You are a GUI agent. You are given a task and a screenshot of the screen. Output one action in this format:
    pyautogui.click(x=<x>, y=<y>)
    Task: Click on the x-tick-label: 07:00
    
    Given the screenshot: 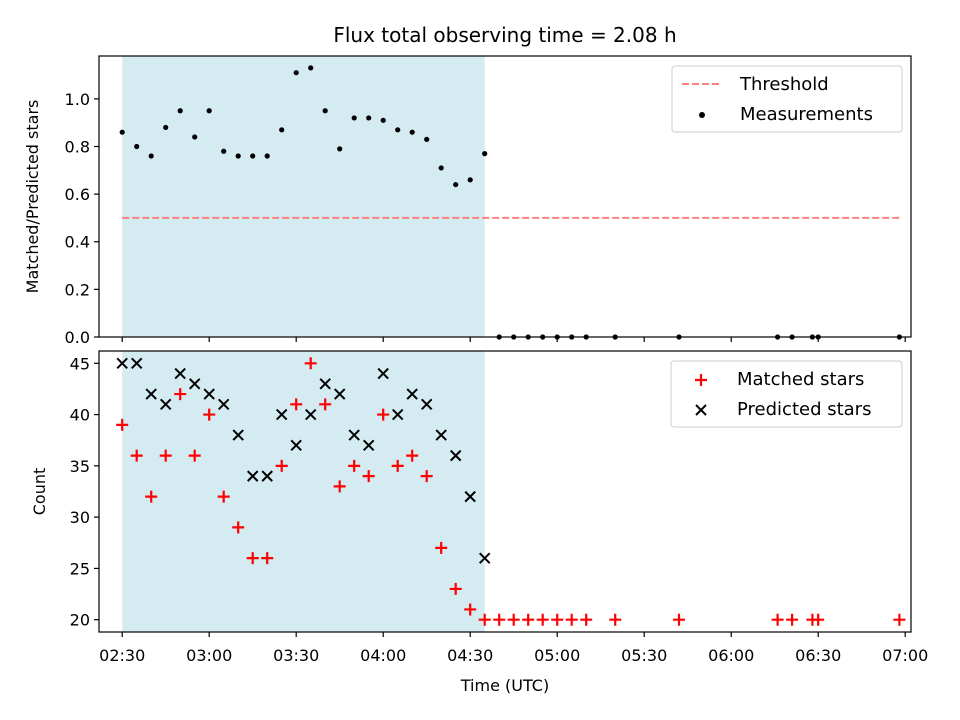 What is the action you would take?
    pyautogui.click(x=905, y=655)
    